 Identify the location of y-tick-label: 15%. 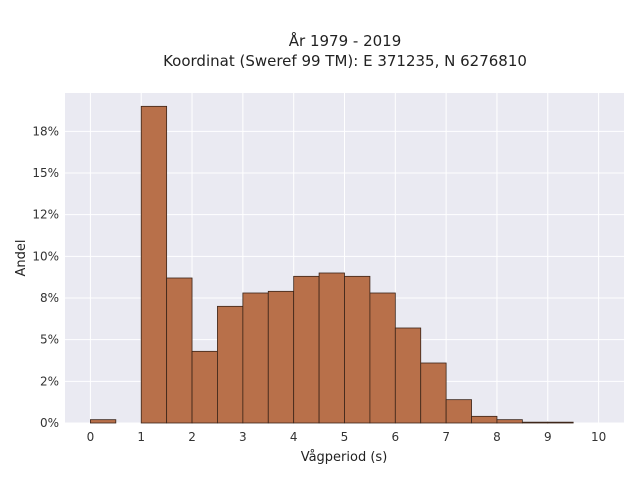
(45, 173).